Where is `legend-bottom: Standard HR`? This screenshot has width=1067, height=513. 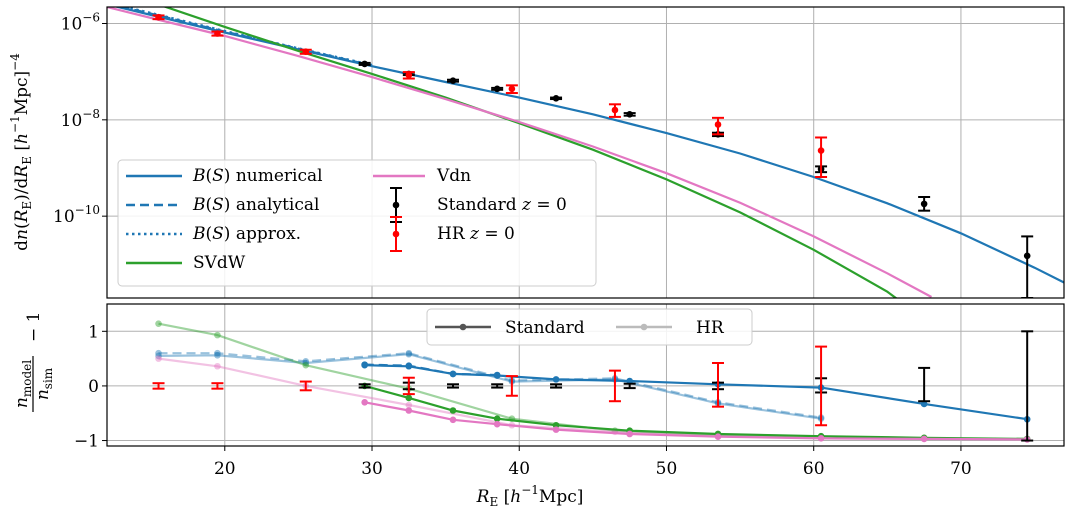
legend-bottom: Standard HR is located at coordinates (589, 327).